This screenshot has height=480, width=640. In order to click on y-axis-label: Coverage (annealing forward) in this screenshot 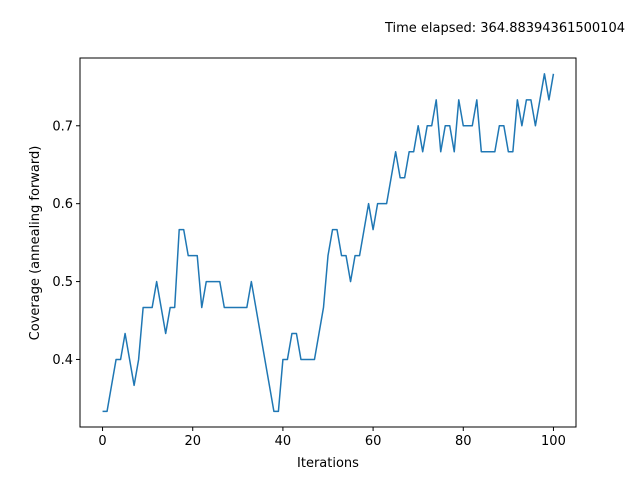, I will do `click(35, 243)`.